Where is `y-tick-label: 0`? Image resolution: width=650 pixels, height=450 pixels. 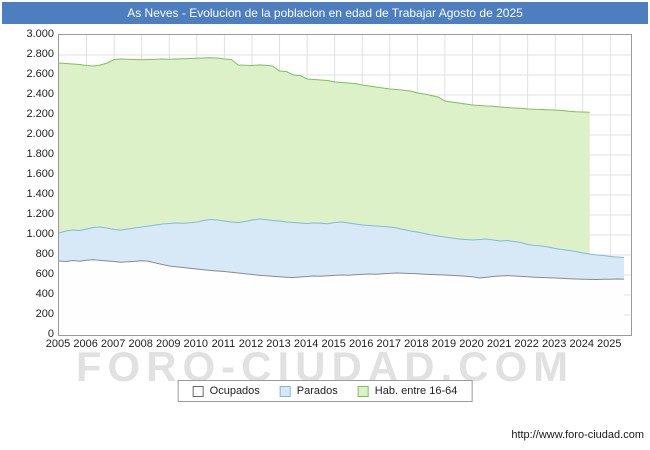 y-tick-label: 0 is located at coordinates (50, 334).